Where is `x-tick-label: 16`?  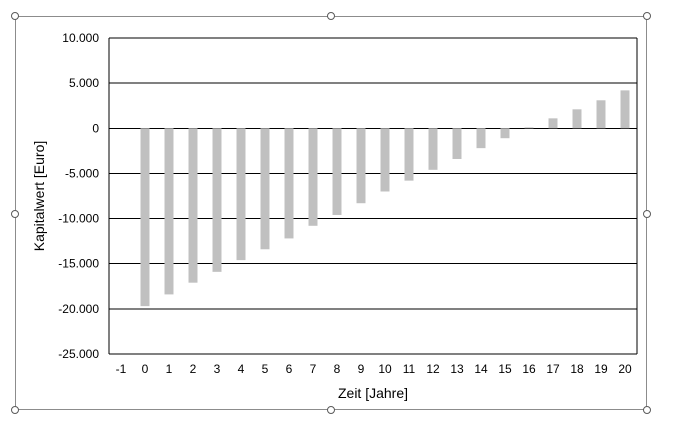 x-tick-label: 16 is located at coordinates (529, 369).